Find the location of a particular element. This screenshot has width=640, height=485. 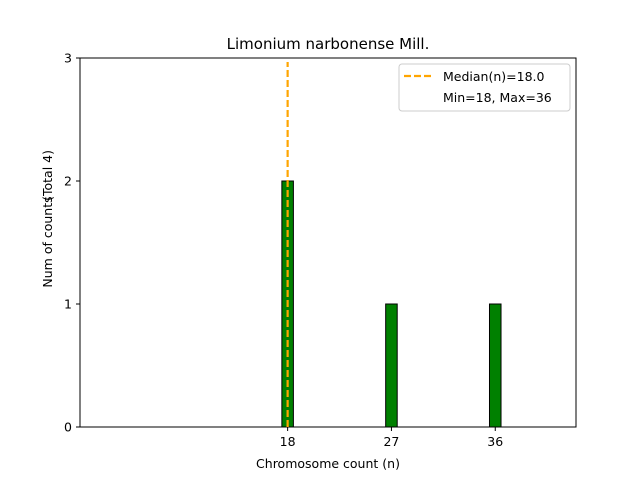

y-tick-label-2: 2 is located at coordinates (68, 181).